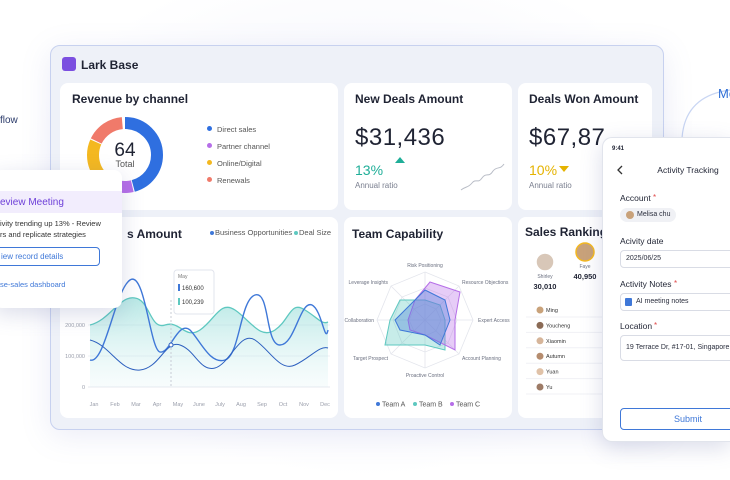  What do you see at coordinates (482, 177) in the screenshot?
I see `sparkline` at bounding box center [482, 177].